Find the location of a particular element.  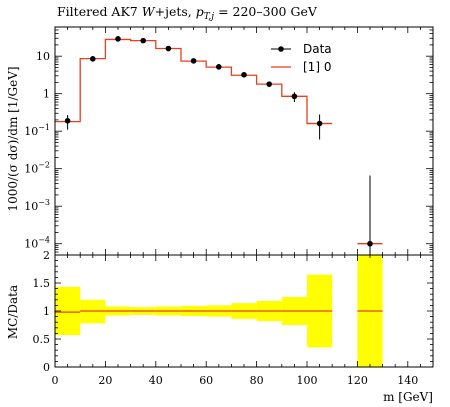

legend: Data [1] 0 is located at coordinates (301, 58).